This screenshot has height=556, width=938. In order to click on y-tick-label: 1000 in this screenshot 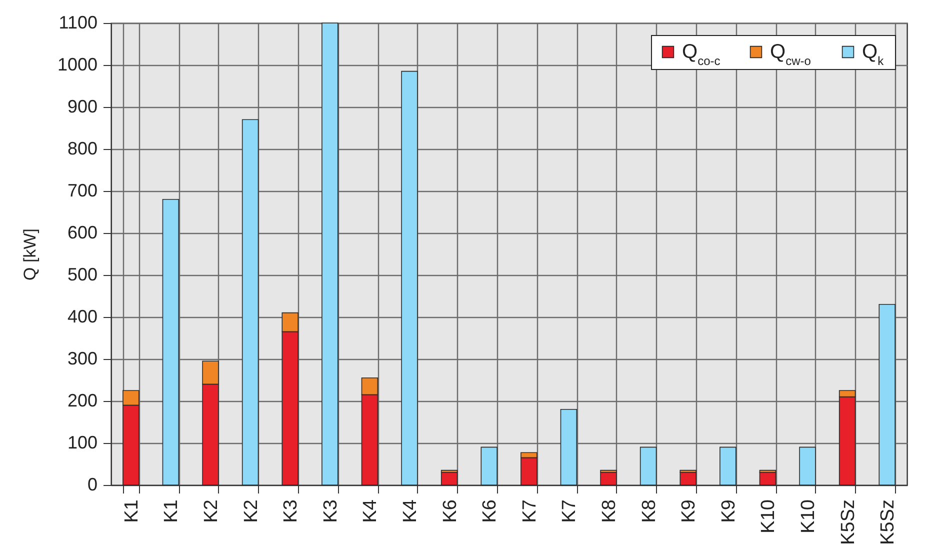, I will do `click(77, 64)`.